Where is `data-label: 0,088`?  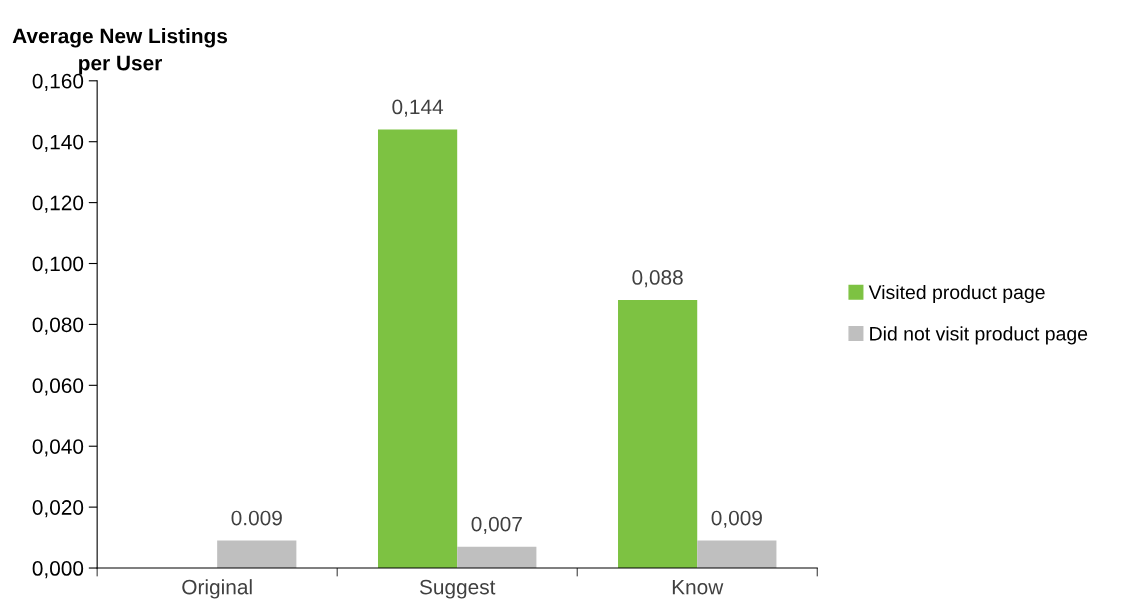 data-label: 0,088 is located at coordinates (657, 279).